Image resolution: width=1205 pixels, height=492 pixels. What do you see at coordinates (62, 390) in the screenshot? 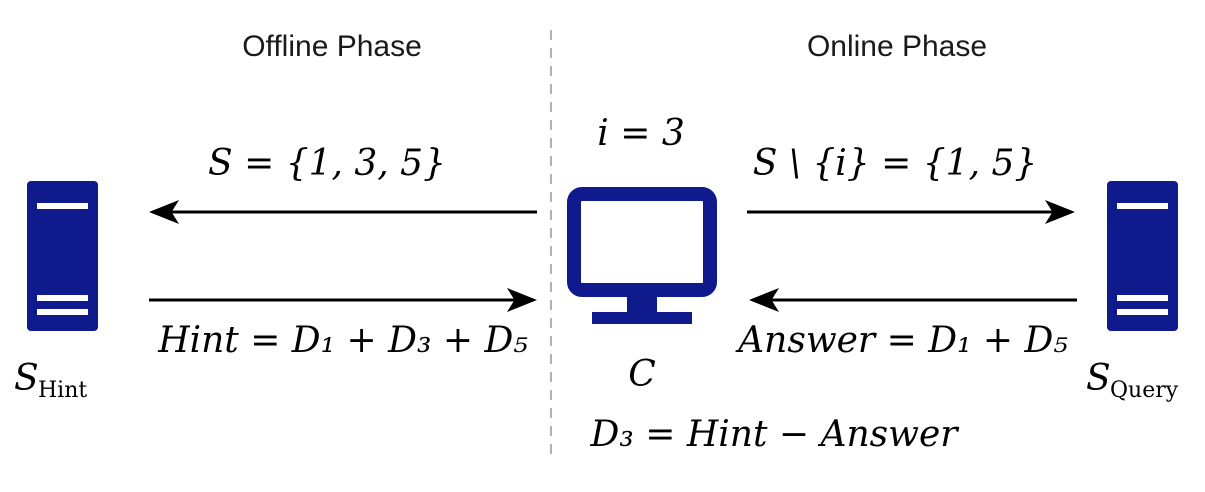
I see `svg-text: Hint` at bounding box center [62, 390].